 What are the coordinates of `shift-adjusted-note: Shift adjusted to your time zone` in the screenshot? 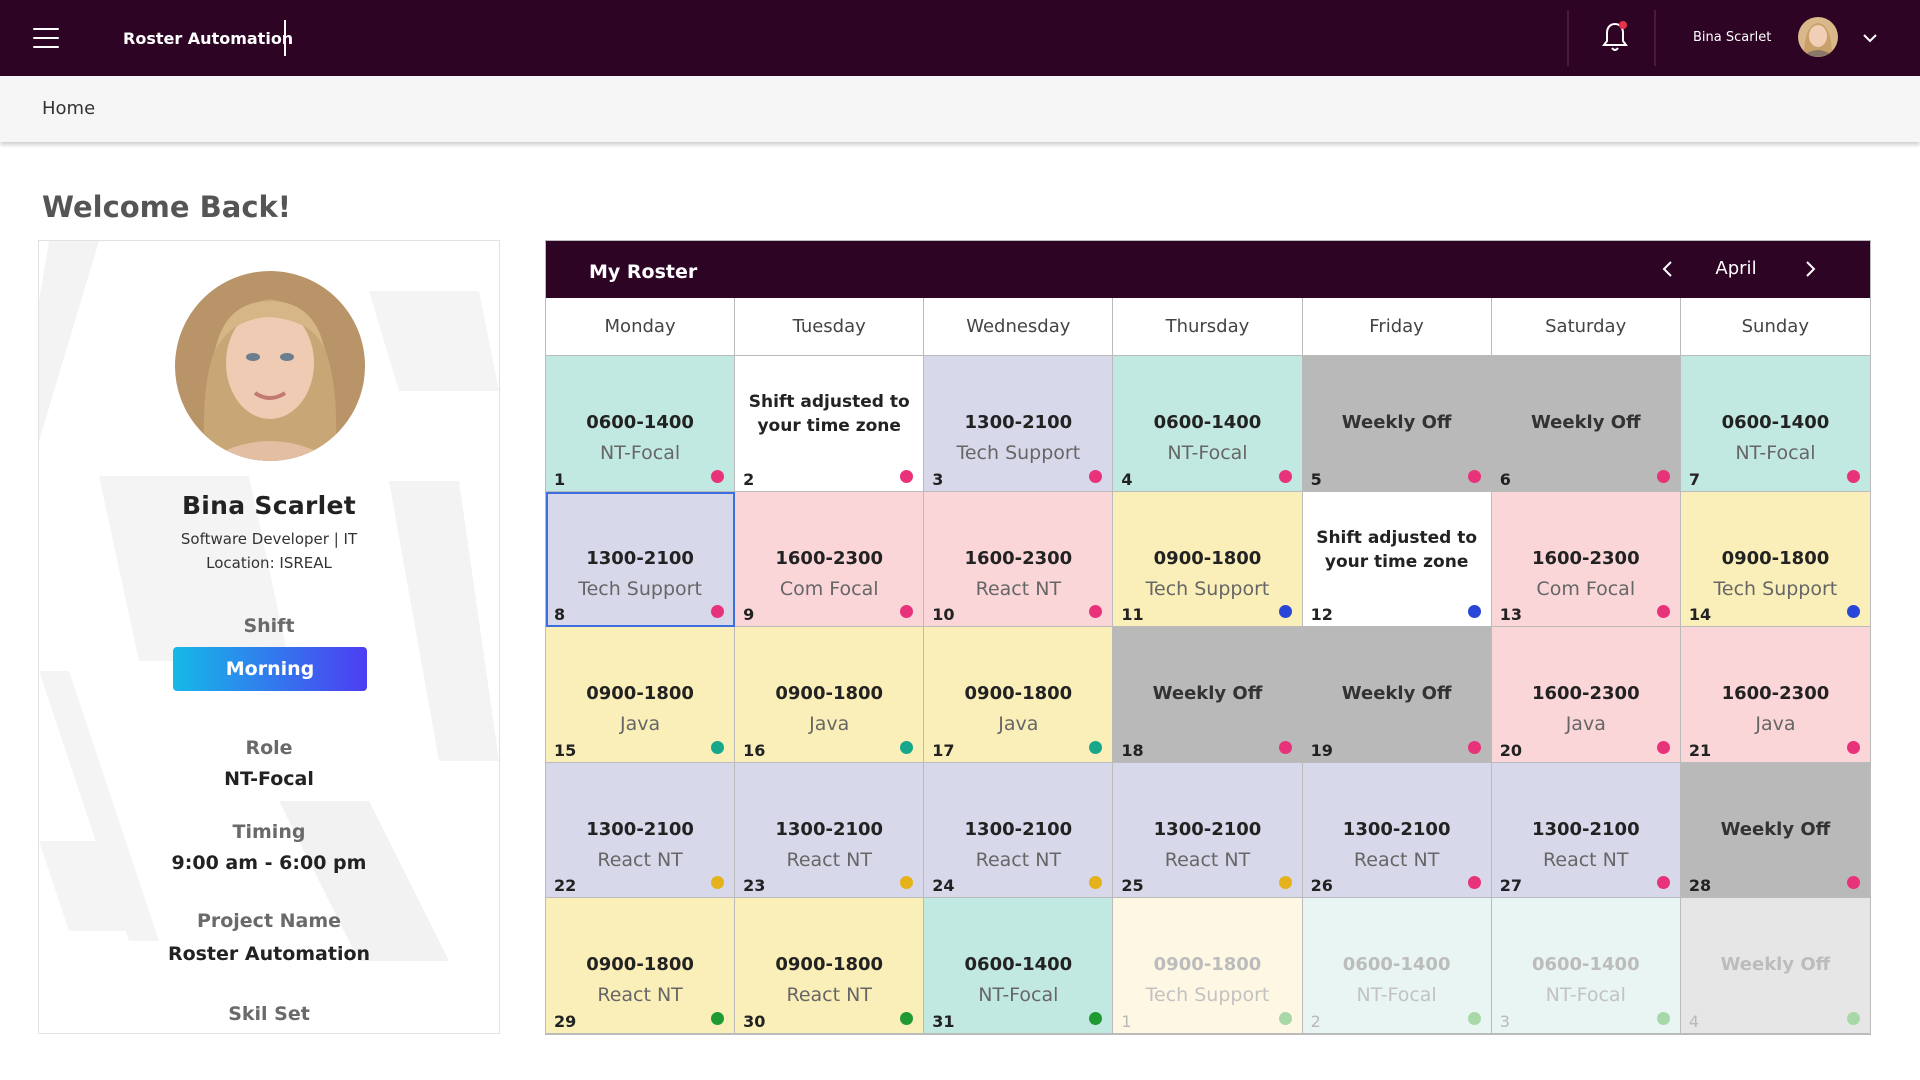 It's located at (829, 414).